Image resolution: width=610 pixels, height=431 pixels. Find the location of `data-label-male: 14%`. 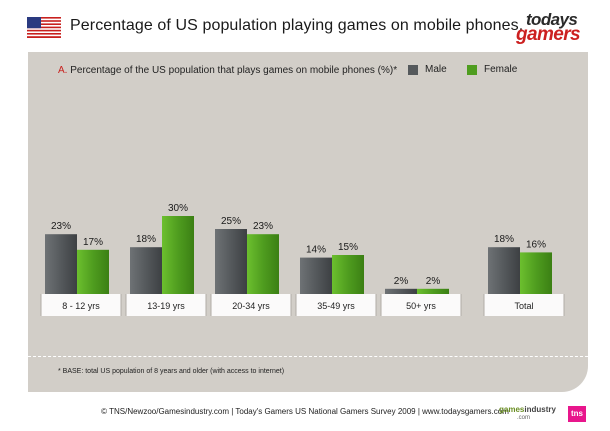

data-label-male: 14% is located at coordinates (316, 250).